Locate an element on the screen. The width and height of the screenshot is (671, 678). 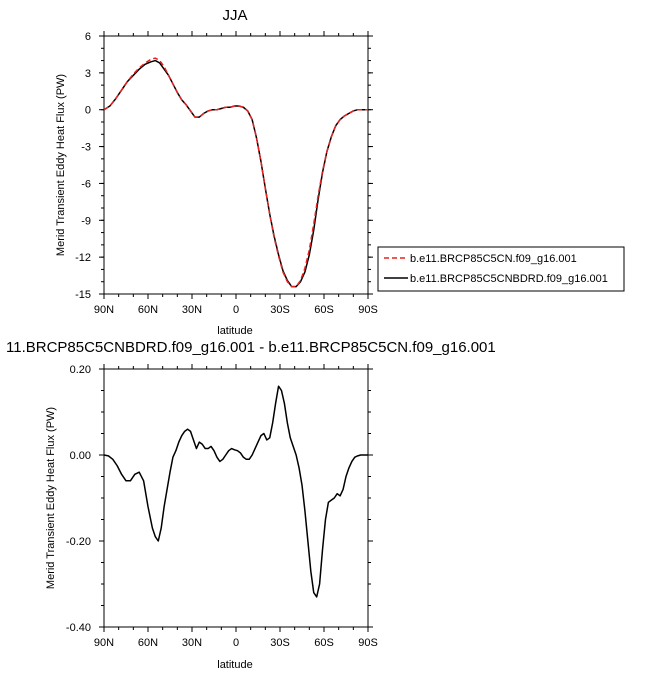
top-x-tick-label: 30S is located at coordinates (280, 310).